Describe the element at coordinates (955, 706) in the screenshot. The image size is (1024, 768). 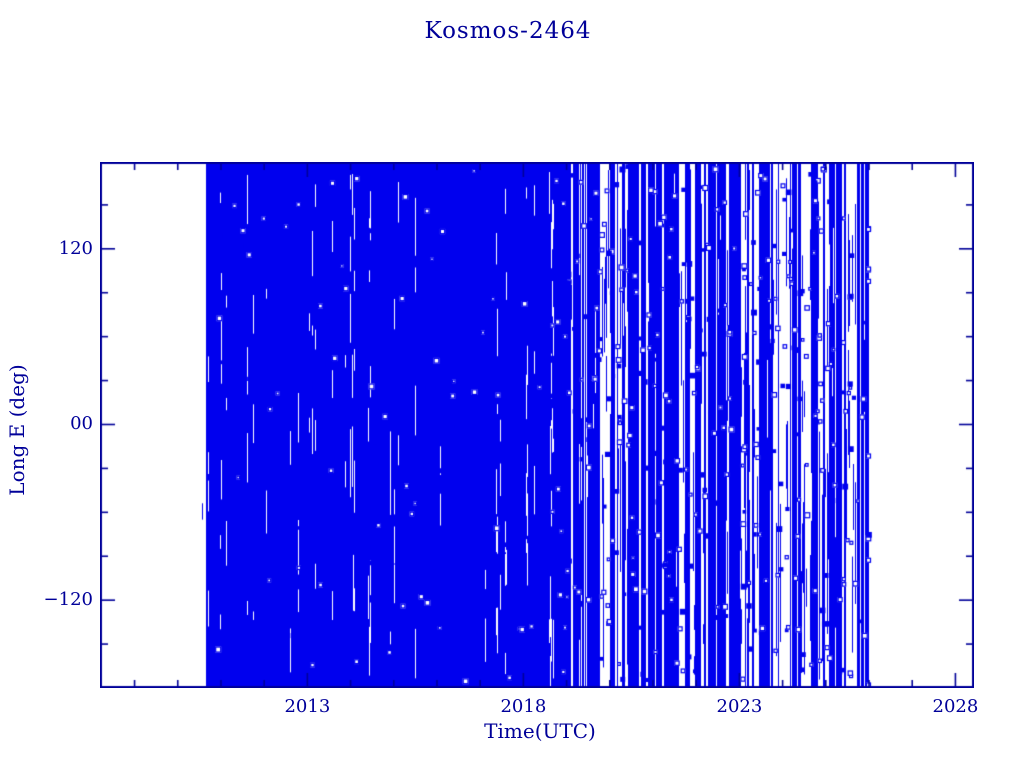
I see `x-tick-label-2028: 2028` at that location.